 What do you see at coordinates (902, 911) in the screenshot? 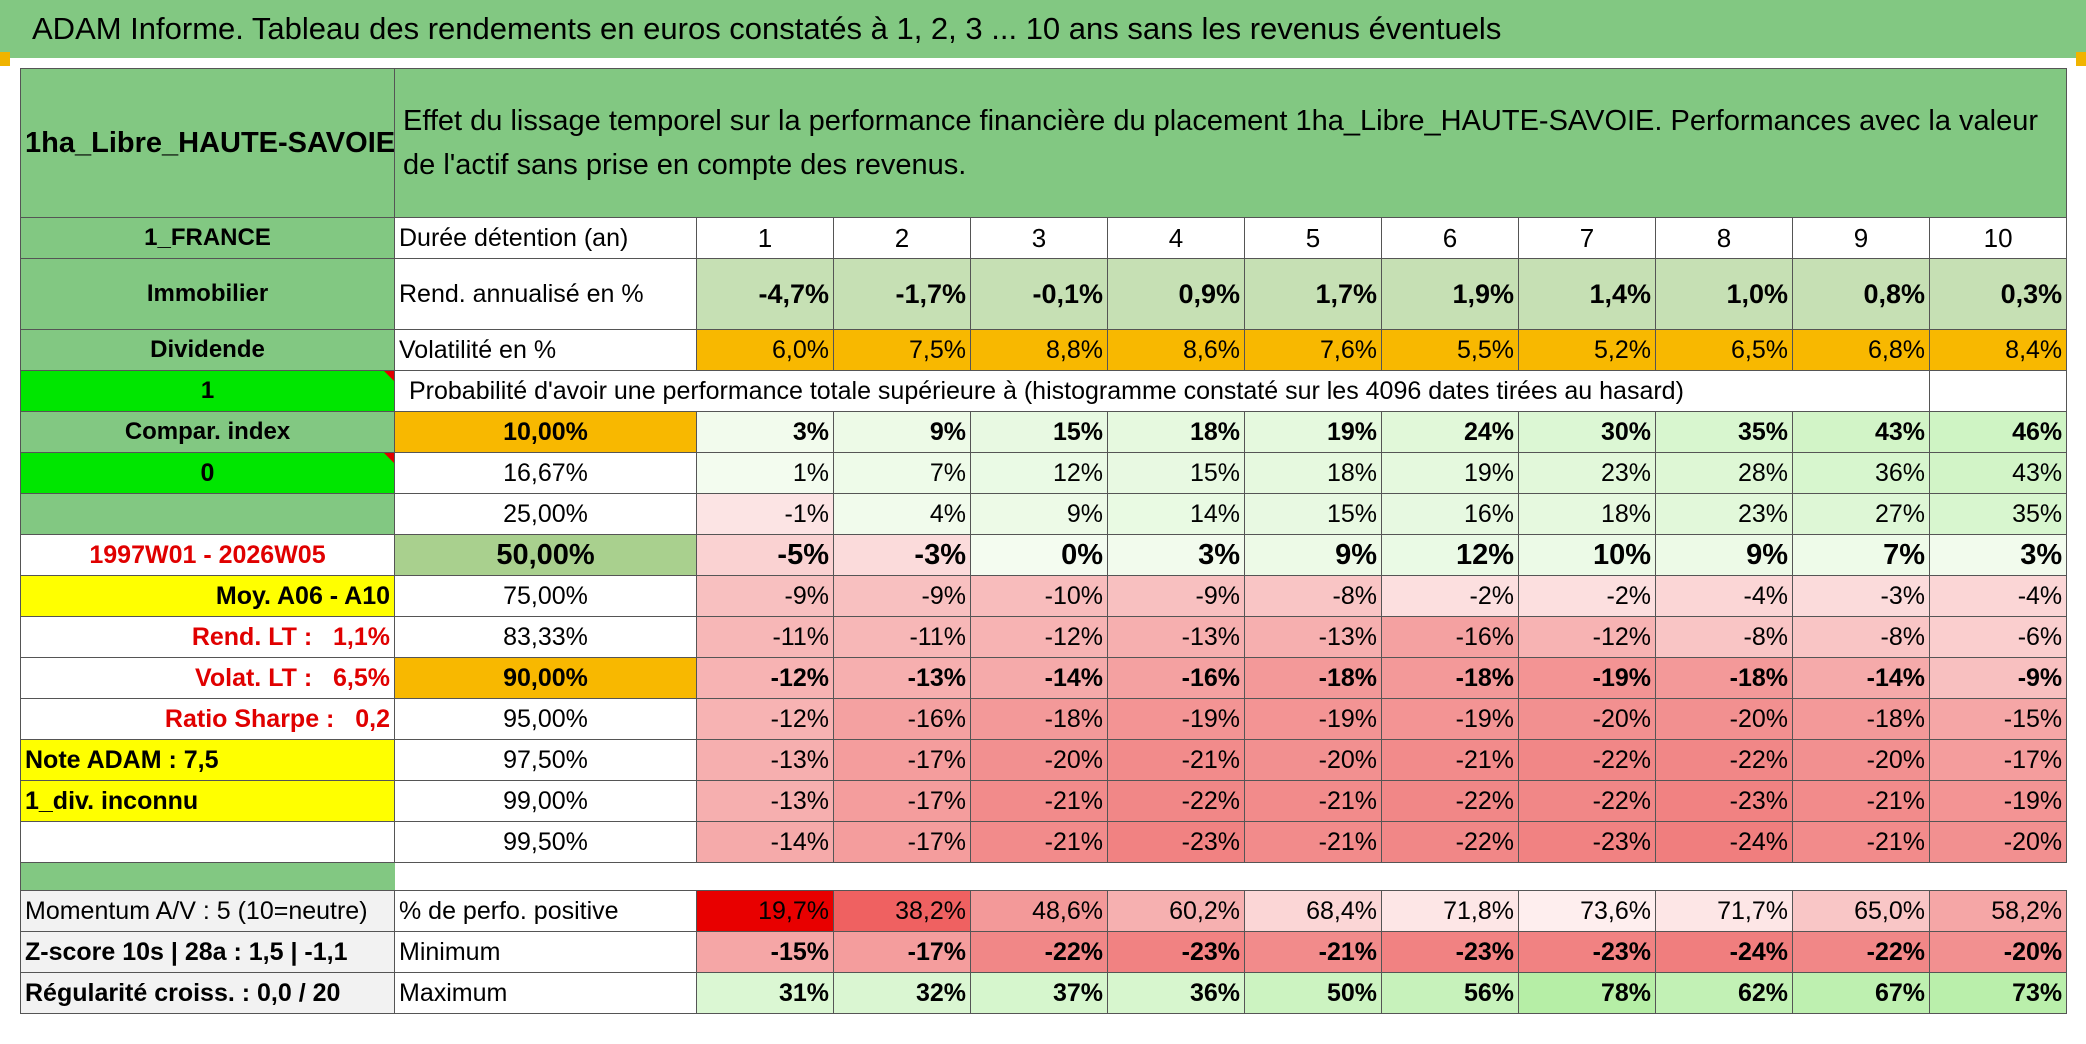
I see `positive-cell: 38,2%` at bounding box center [902, 911].